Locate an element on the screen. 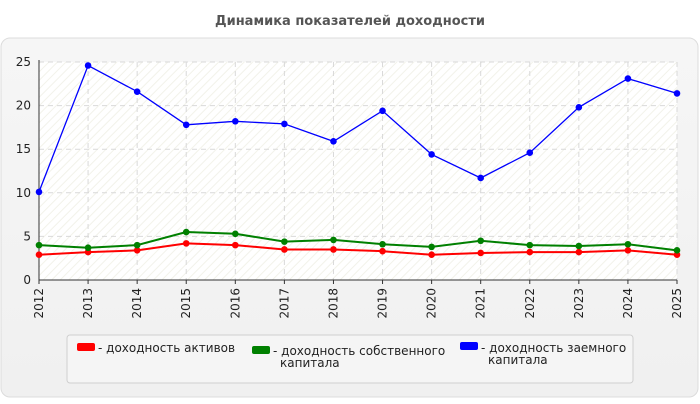 The image size is (700, 404). legend-swatch-assets is located at coordinates (86, 347).